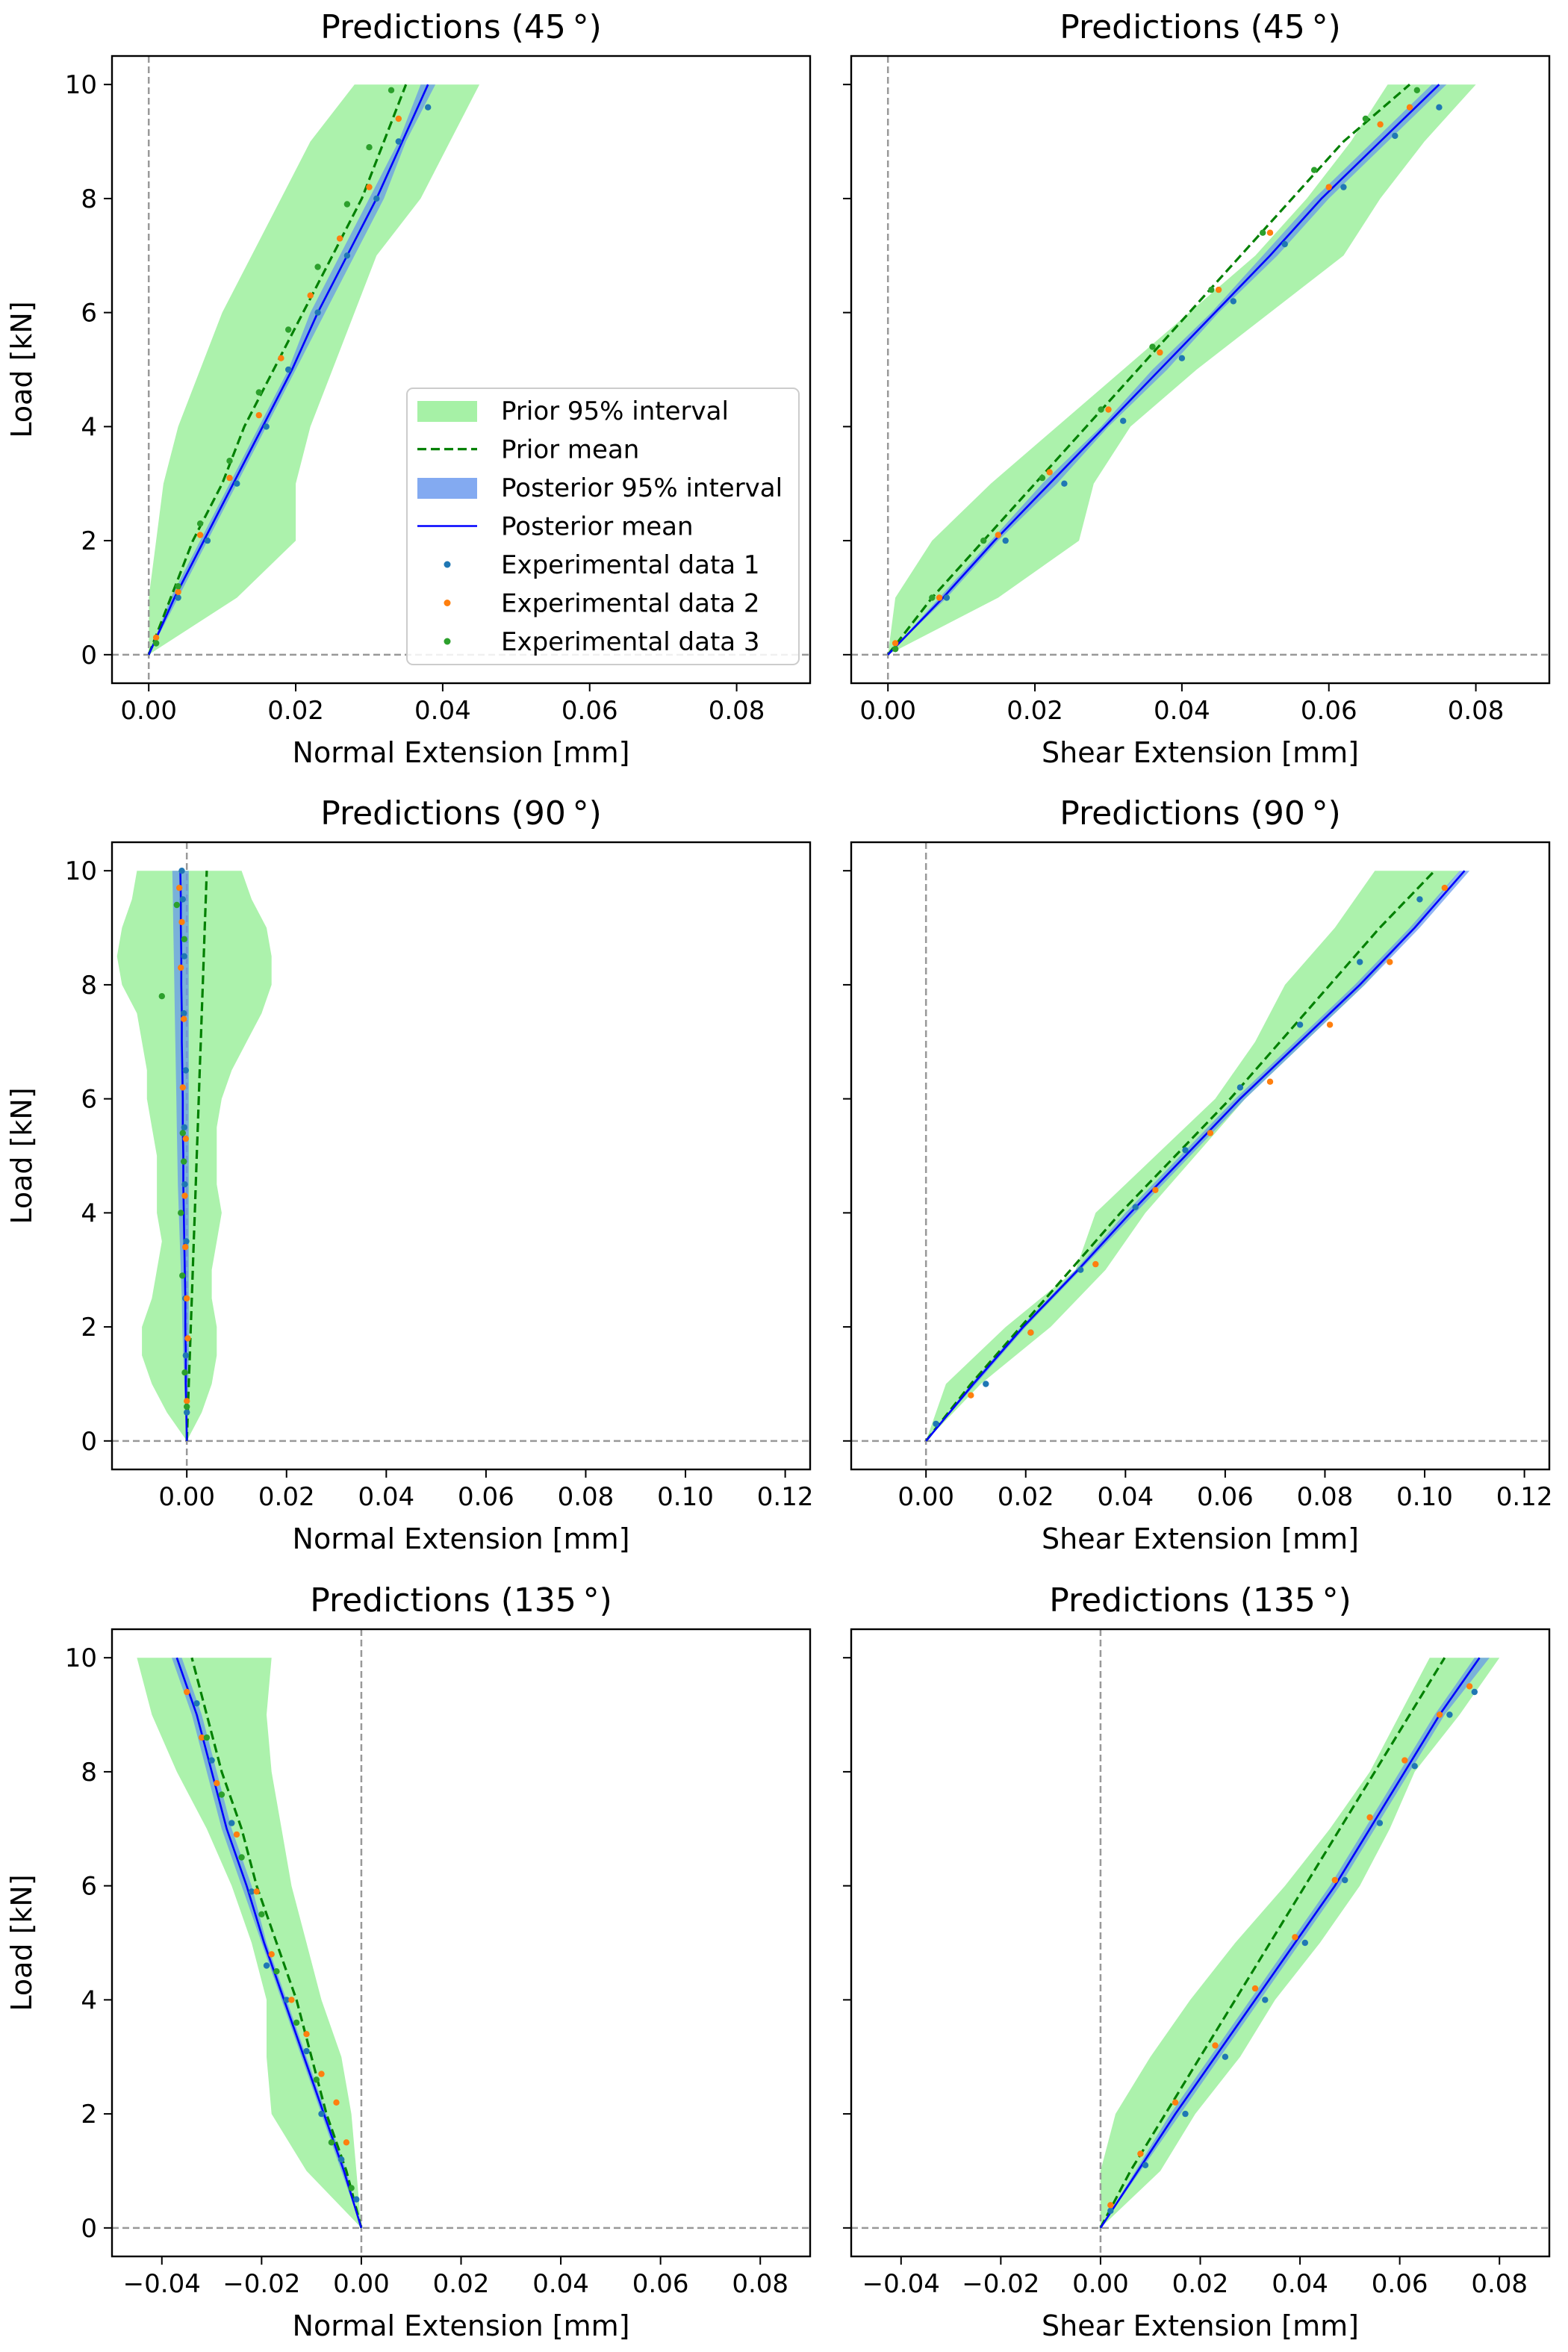 This screenshot has height=2352, width=1568. What do you see at coordinates (1200, 27) in the screenshot?
I see `panel-title: Predictions (45 °)` at bounding box center [1200, 27].